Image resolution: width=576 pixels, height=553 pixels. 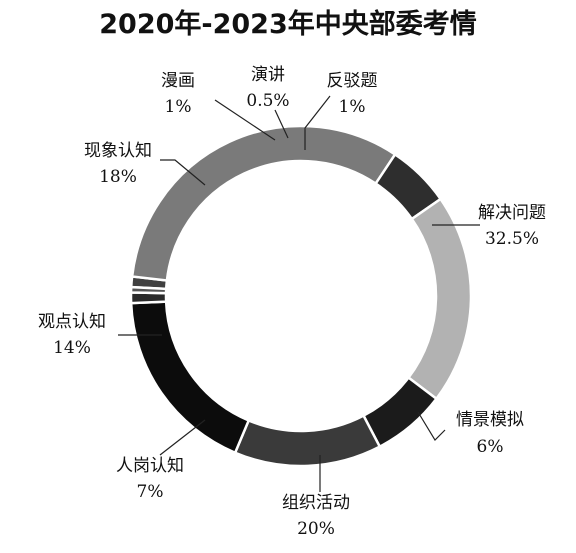 What do you see at coordinates (288, 24) in the screenshot?
I see `chart-title: 2020年-2023年中央部委考情` at bounding box center [288, 24].